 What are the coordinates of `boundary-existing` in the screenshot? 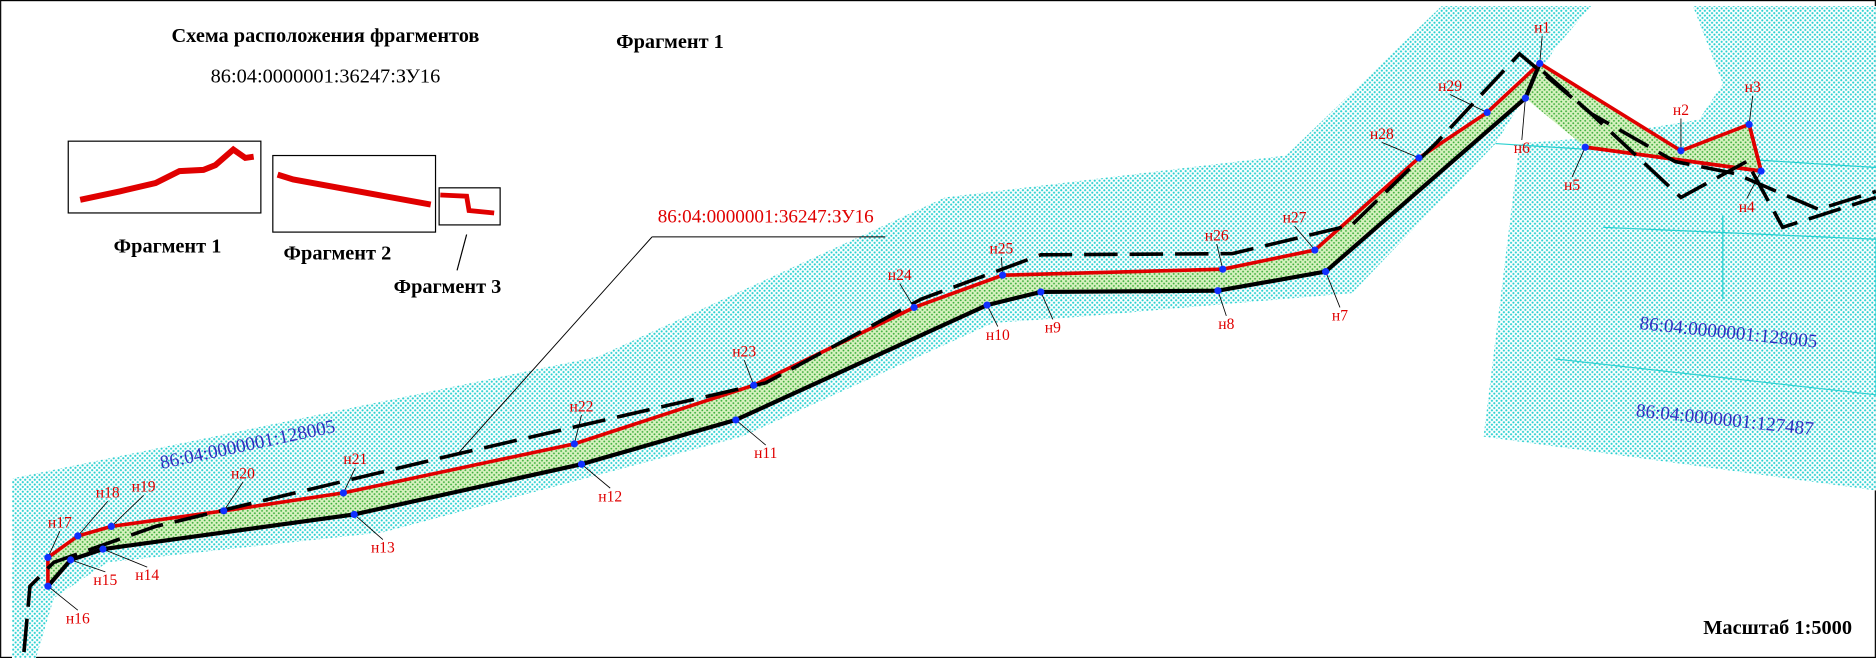 It's located at (1532, 80).